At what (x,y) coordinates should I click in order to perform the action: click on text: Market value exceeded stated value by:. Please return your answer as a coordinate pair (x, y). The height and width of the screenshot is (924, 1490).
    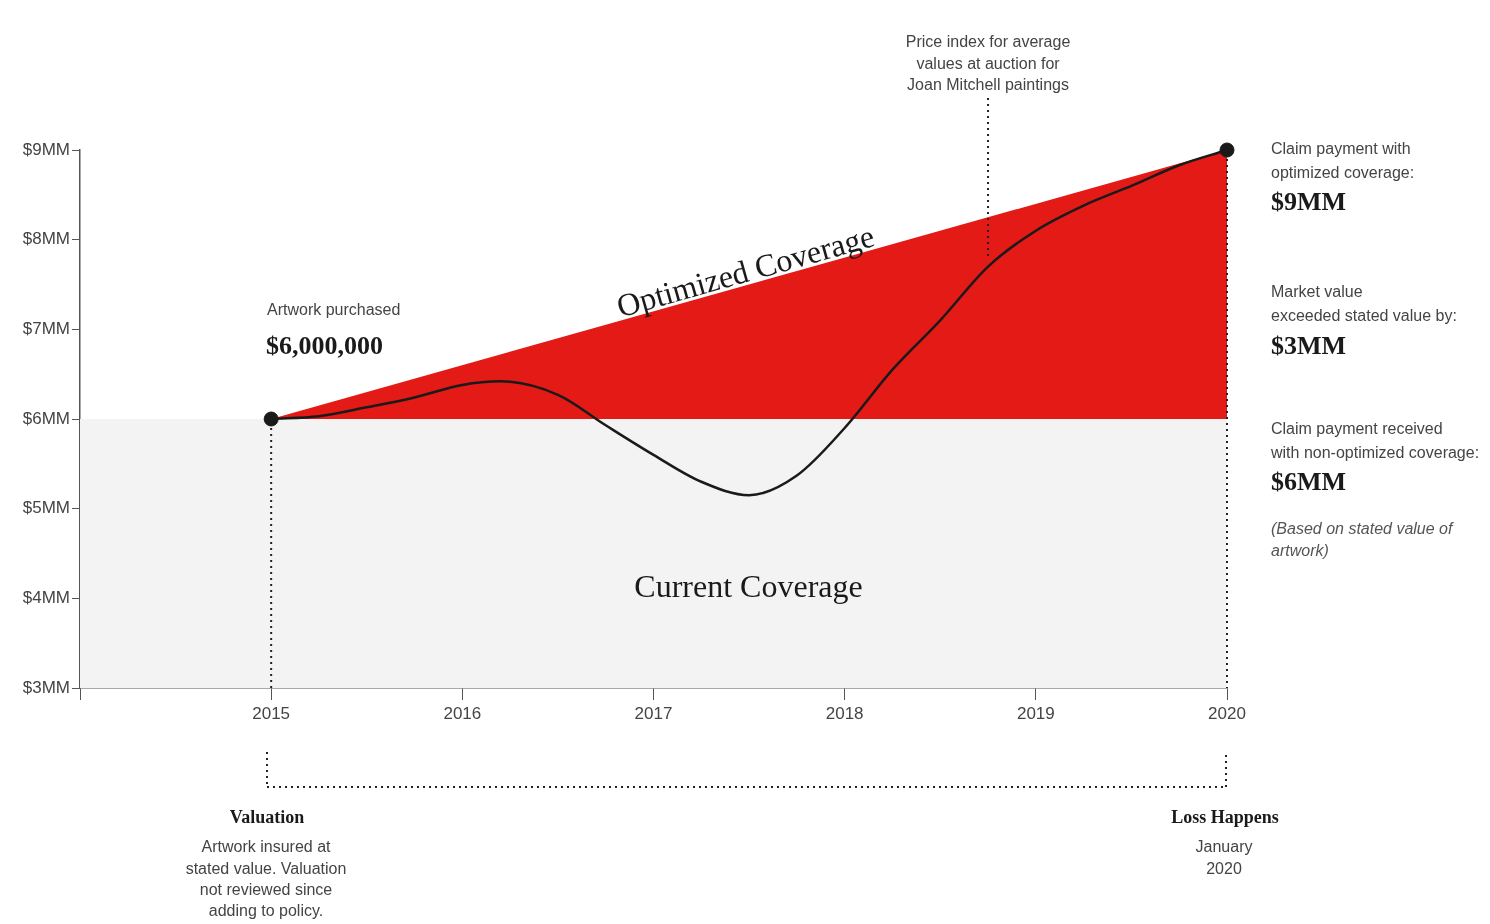
    Looking at the image, I should click on (1364, 304).